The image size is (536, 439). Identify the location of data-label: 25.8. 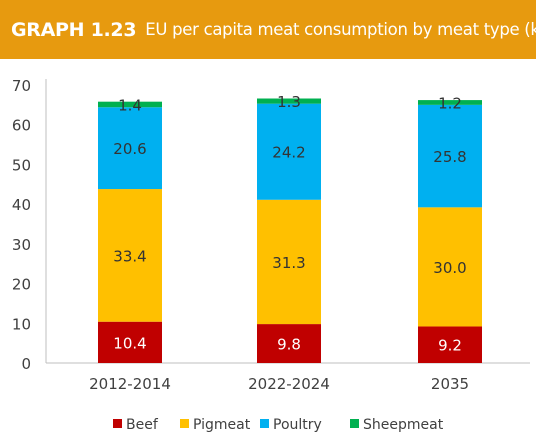
(449, 157).